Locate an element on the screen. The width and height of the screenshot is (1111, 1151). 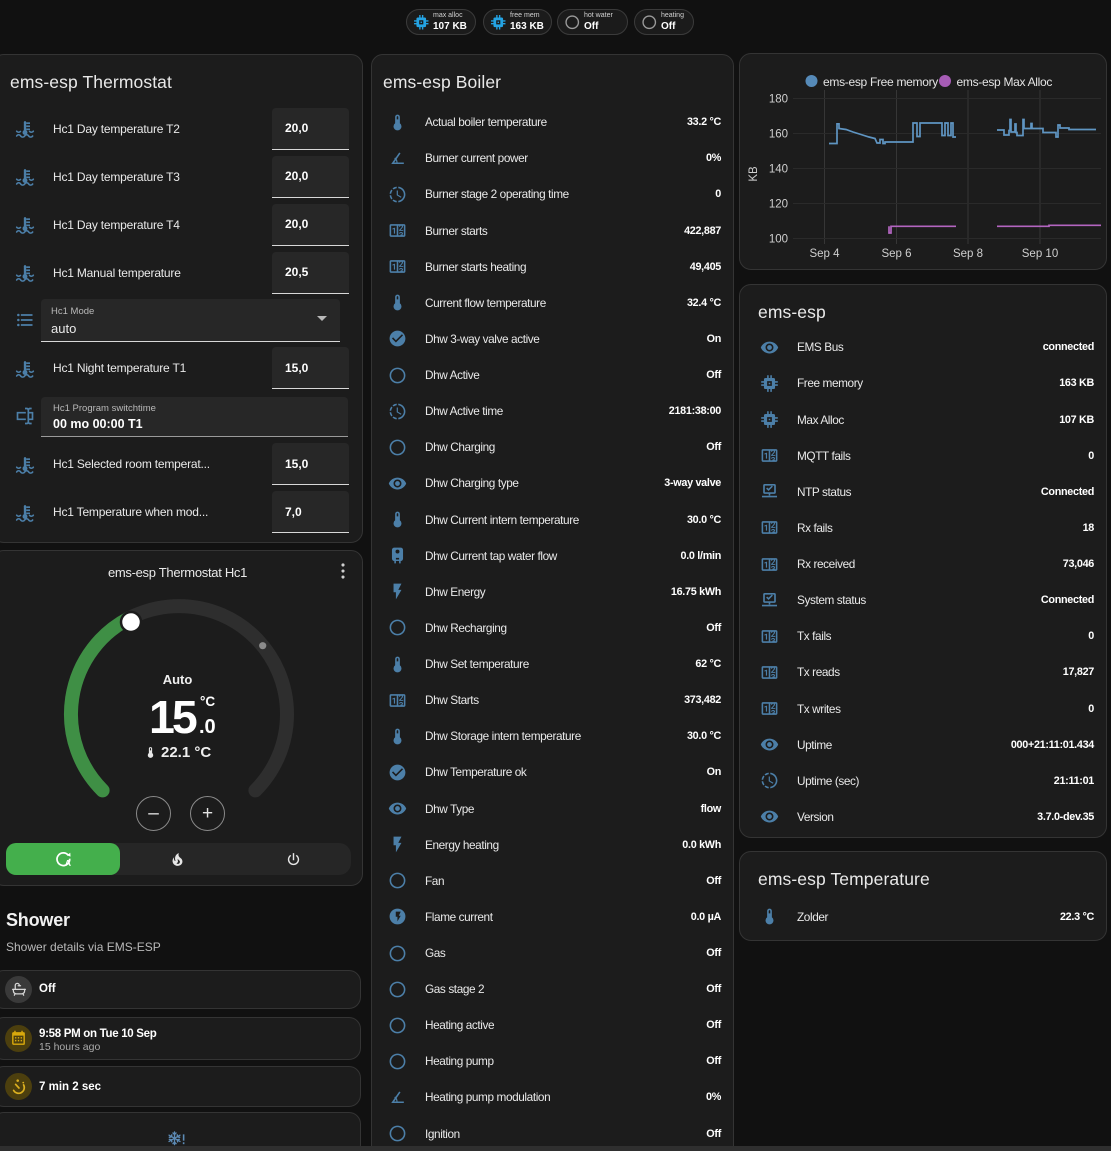
svg-text: 160 is located at coordinates (778, 135).